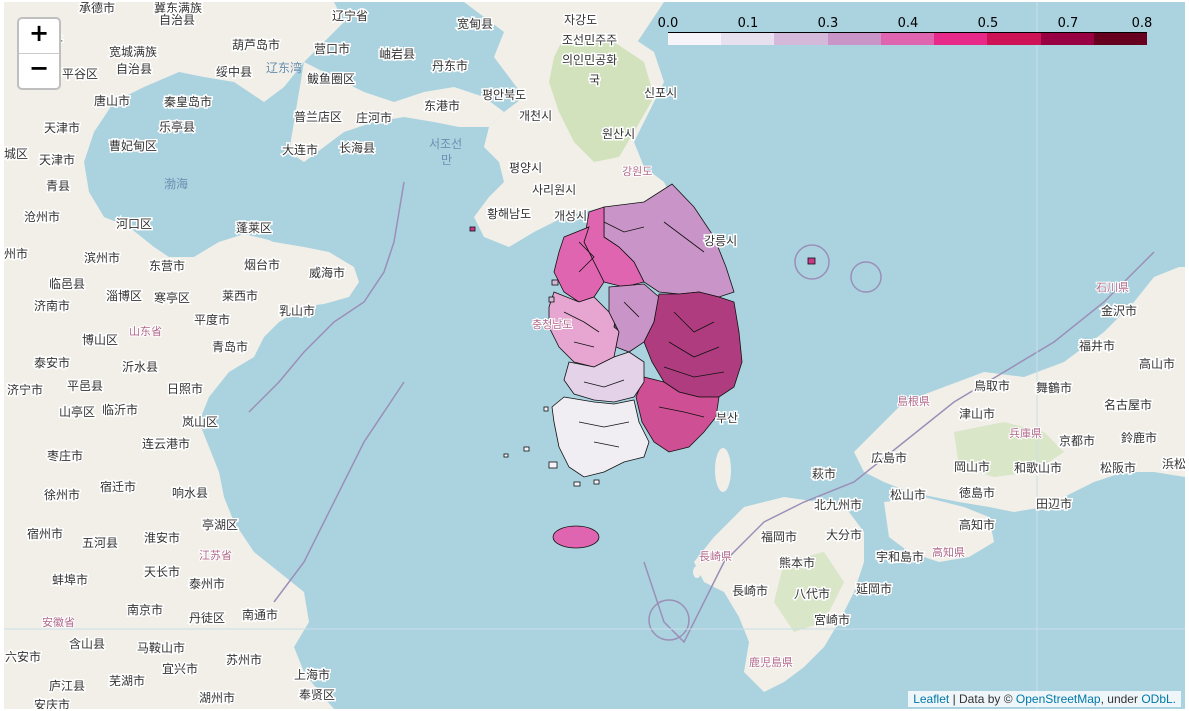 Image resolution: width=1189 pixels, height=711 pixels. What do you see at coordinates (715, 556) in the screenshot?
I see `svg-text: 長崎県` at bounding box center [715, 556].